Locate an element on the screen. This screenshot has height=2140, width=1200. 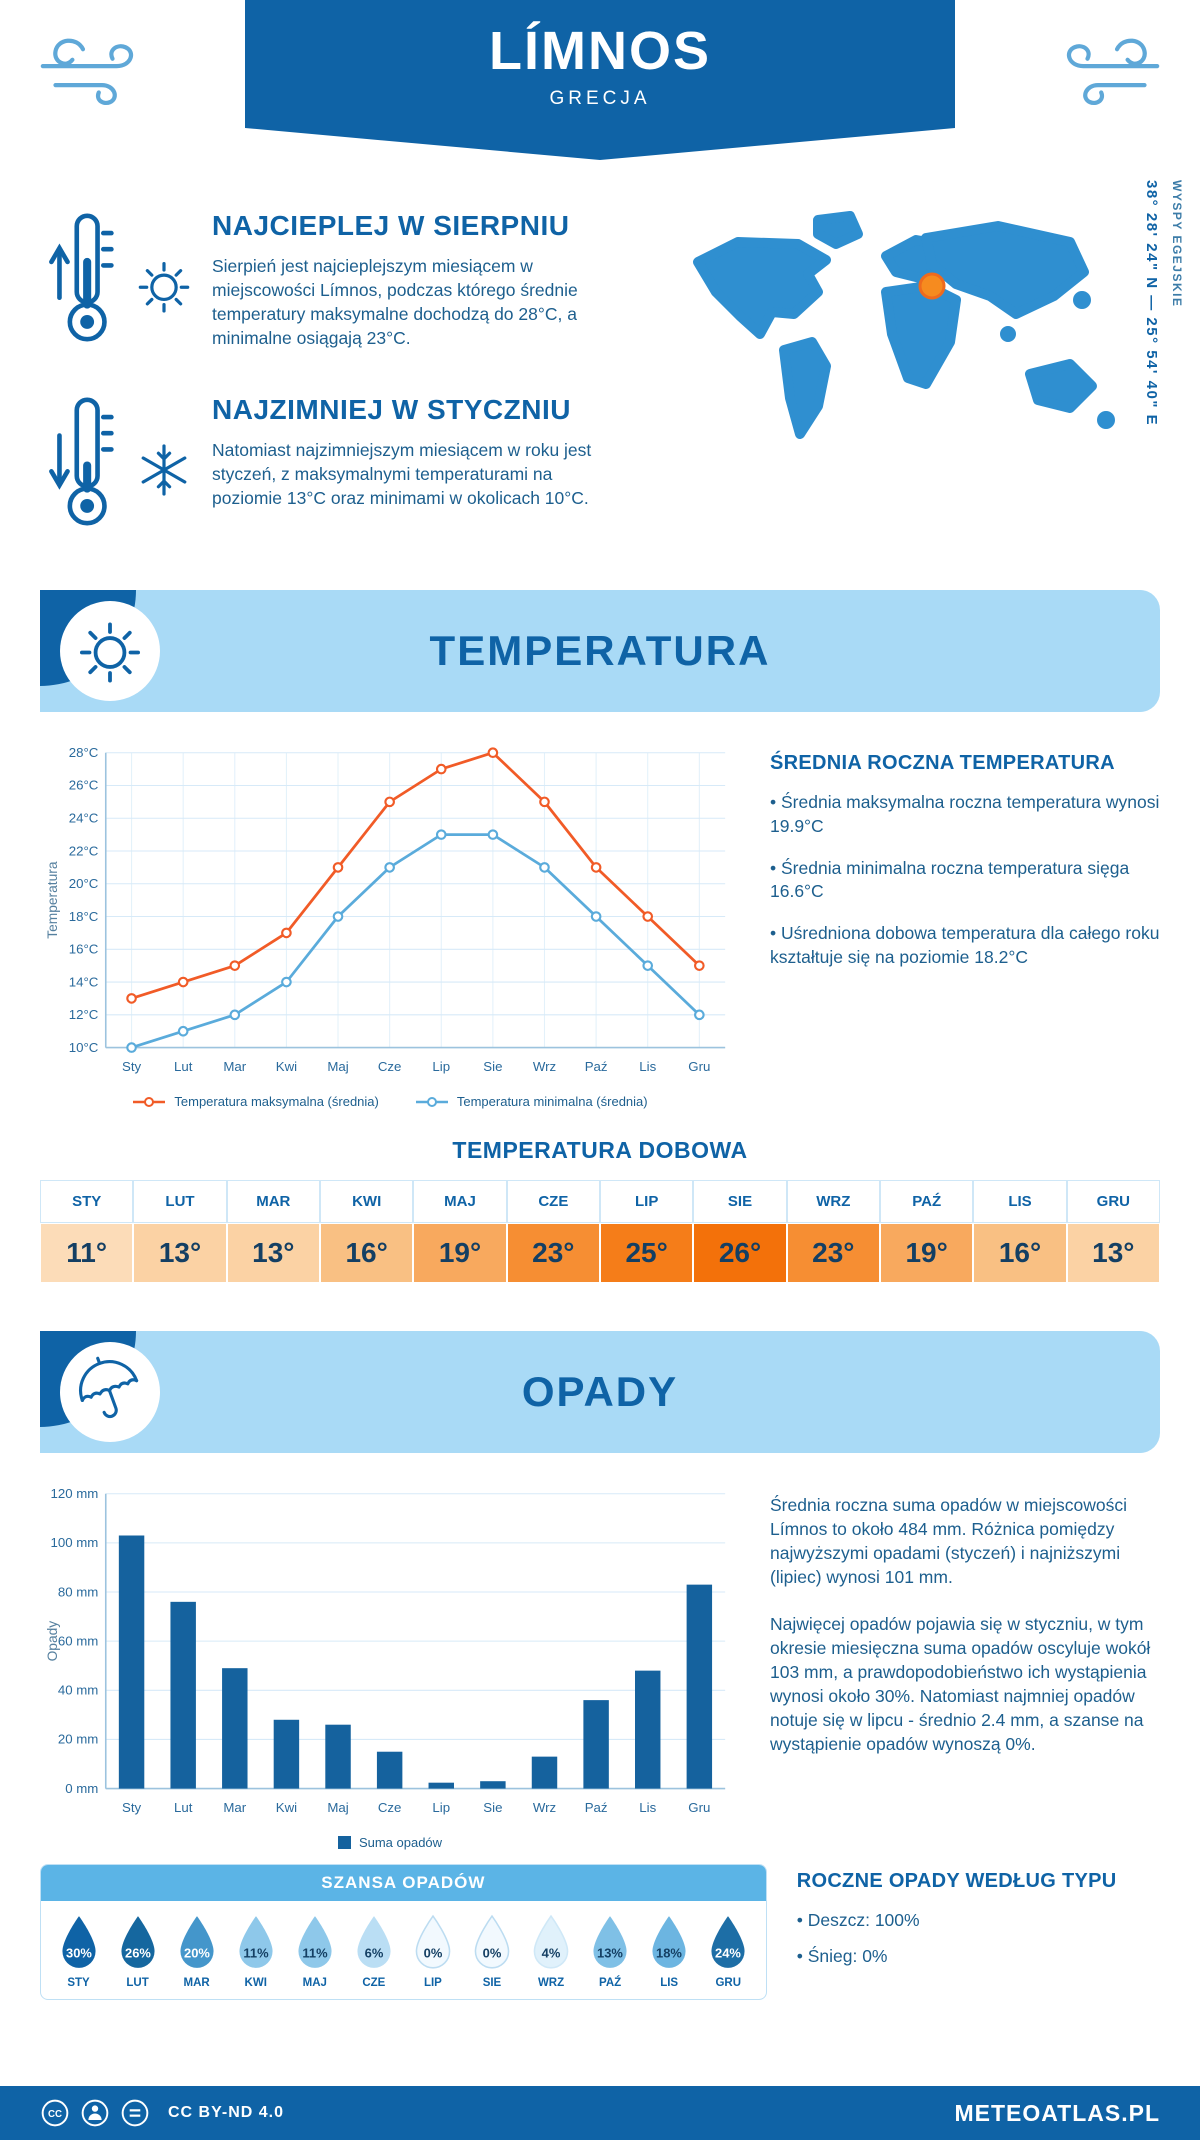
precipitation-section-title: OPADY is located at coordinates (600, 1391).